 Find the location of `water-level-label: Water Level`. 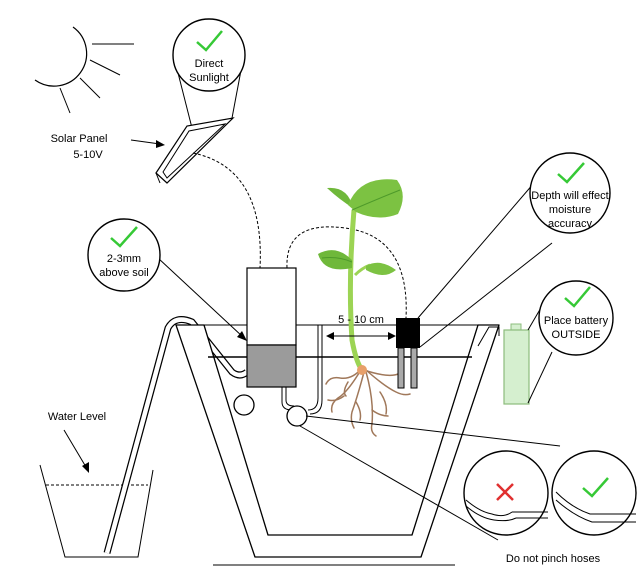

water-level-label: Water Level is located at coordinates (77, 417).